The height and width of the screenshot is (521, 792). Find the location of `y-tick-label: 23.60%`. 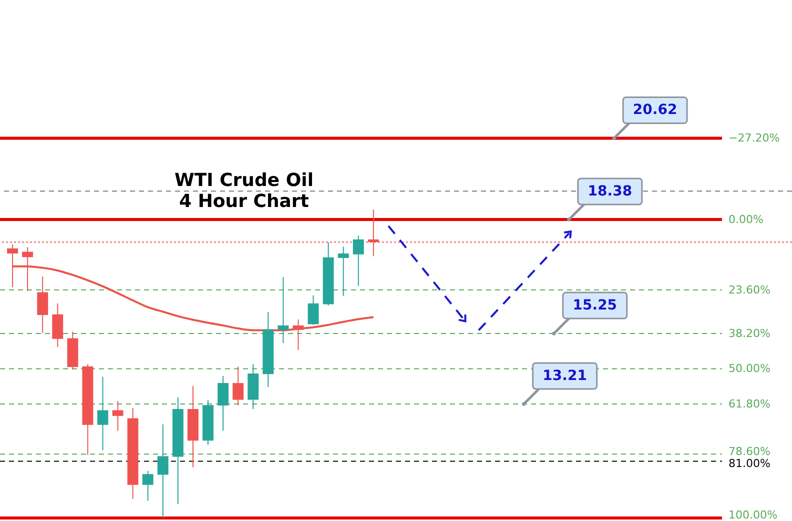

y-tick-label: 23.60% is located at coordinates (749, 289).